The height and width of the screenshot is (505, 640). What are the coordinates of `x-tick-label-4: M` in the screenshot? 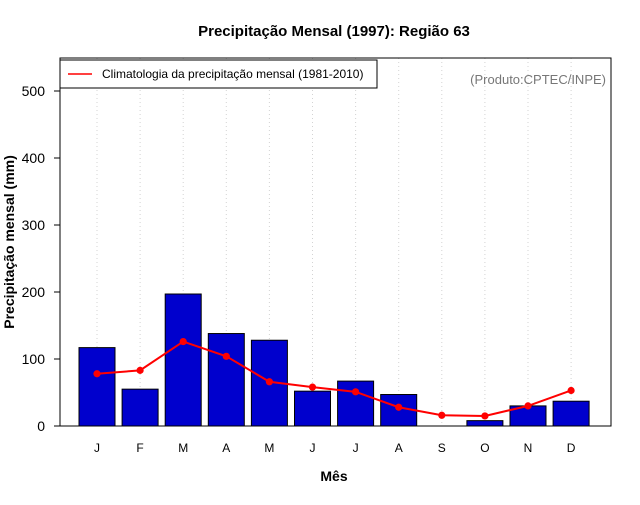 It's located at (269, 448).